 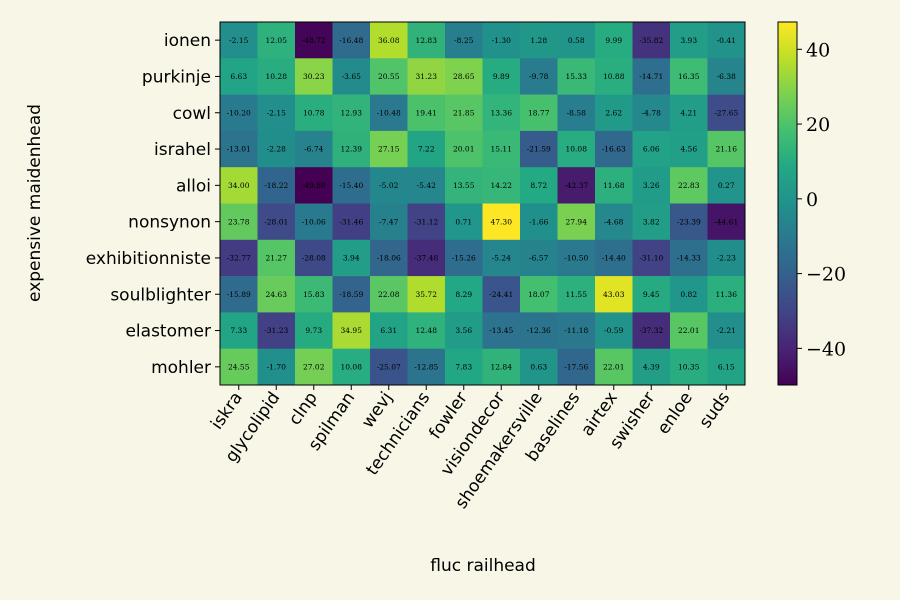 What do you see at coordinates (181, 368) in the screenshot?
I see `y-tick-label: mohler` at bounding box center [181, 368].